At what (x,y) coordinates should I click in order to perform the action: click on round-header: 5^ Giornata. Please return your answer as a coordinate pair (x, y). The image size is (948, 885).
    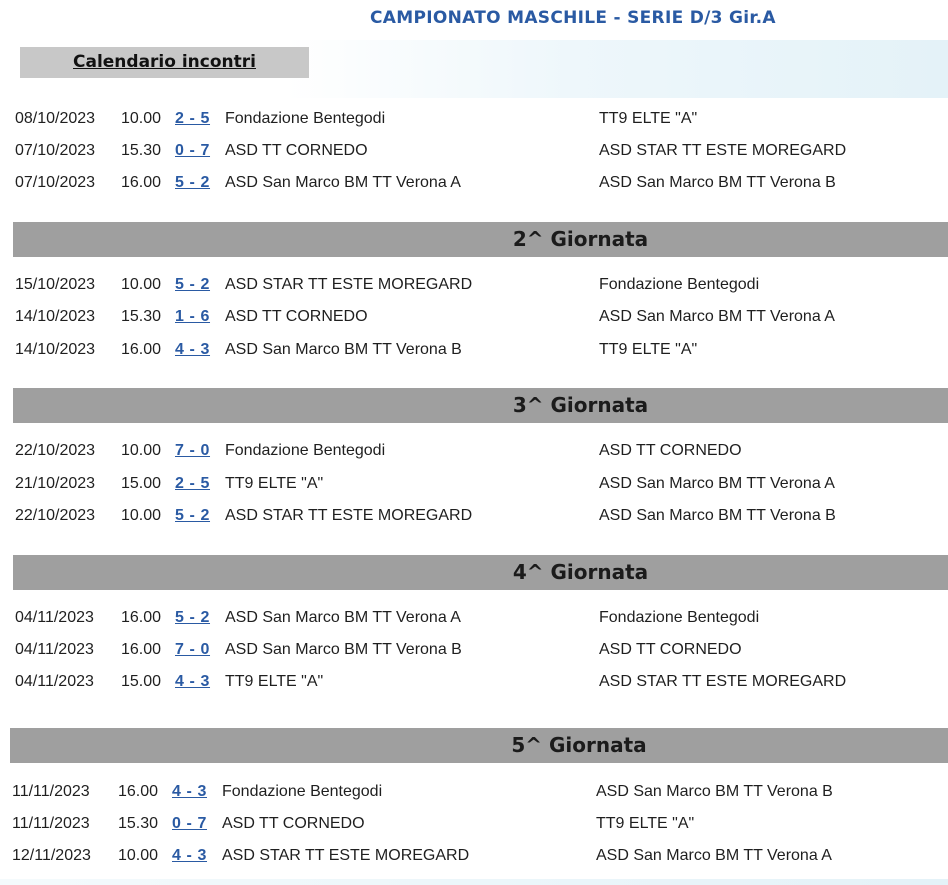
    Looking at the image, I should click on (479, 745).